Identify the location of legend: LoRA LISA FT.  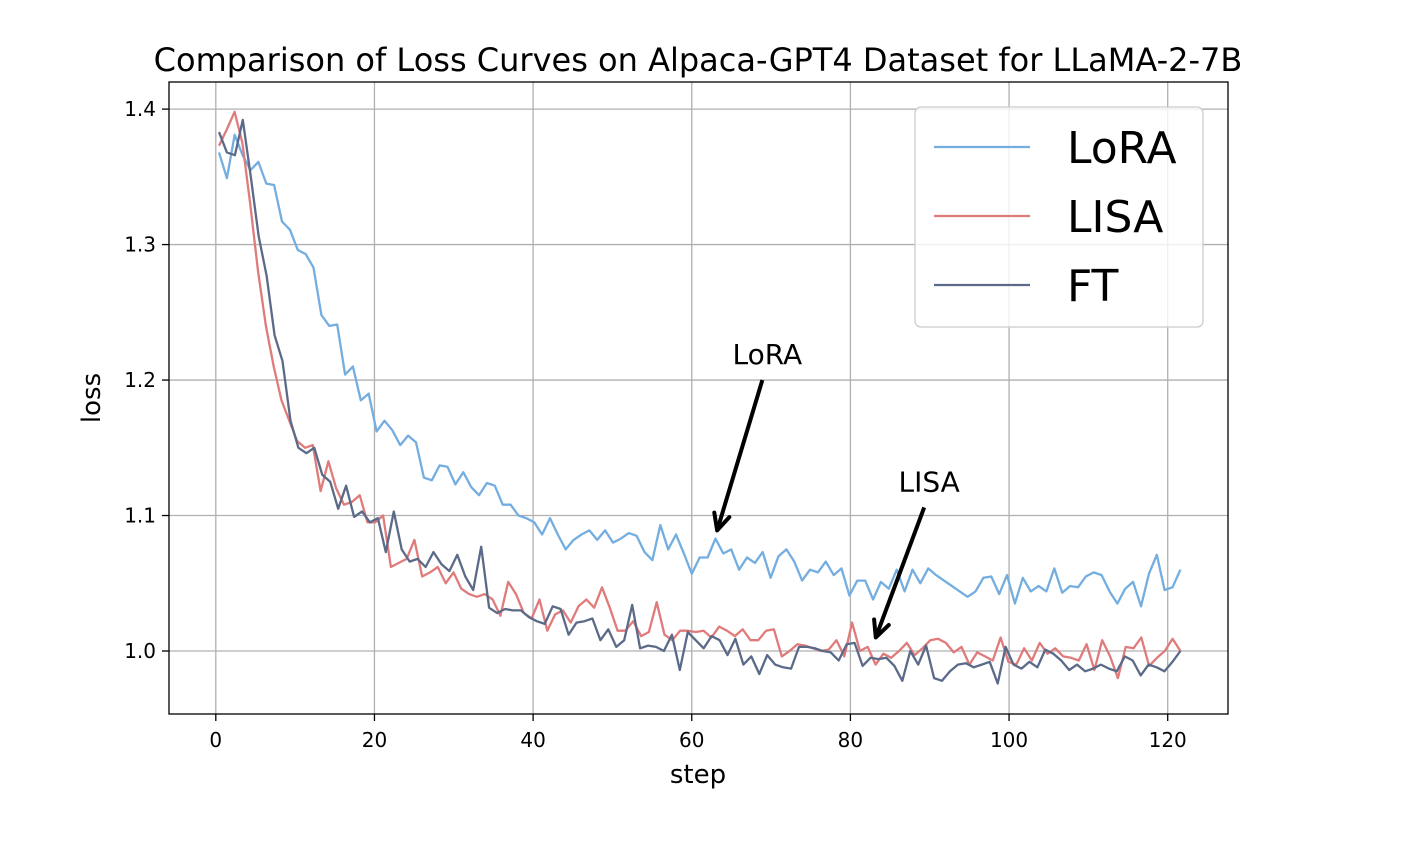
(1059, 217).